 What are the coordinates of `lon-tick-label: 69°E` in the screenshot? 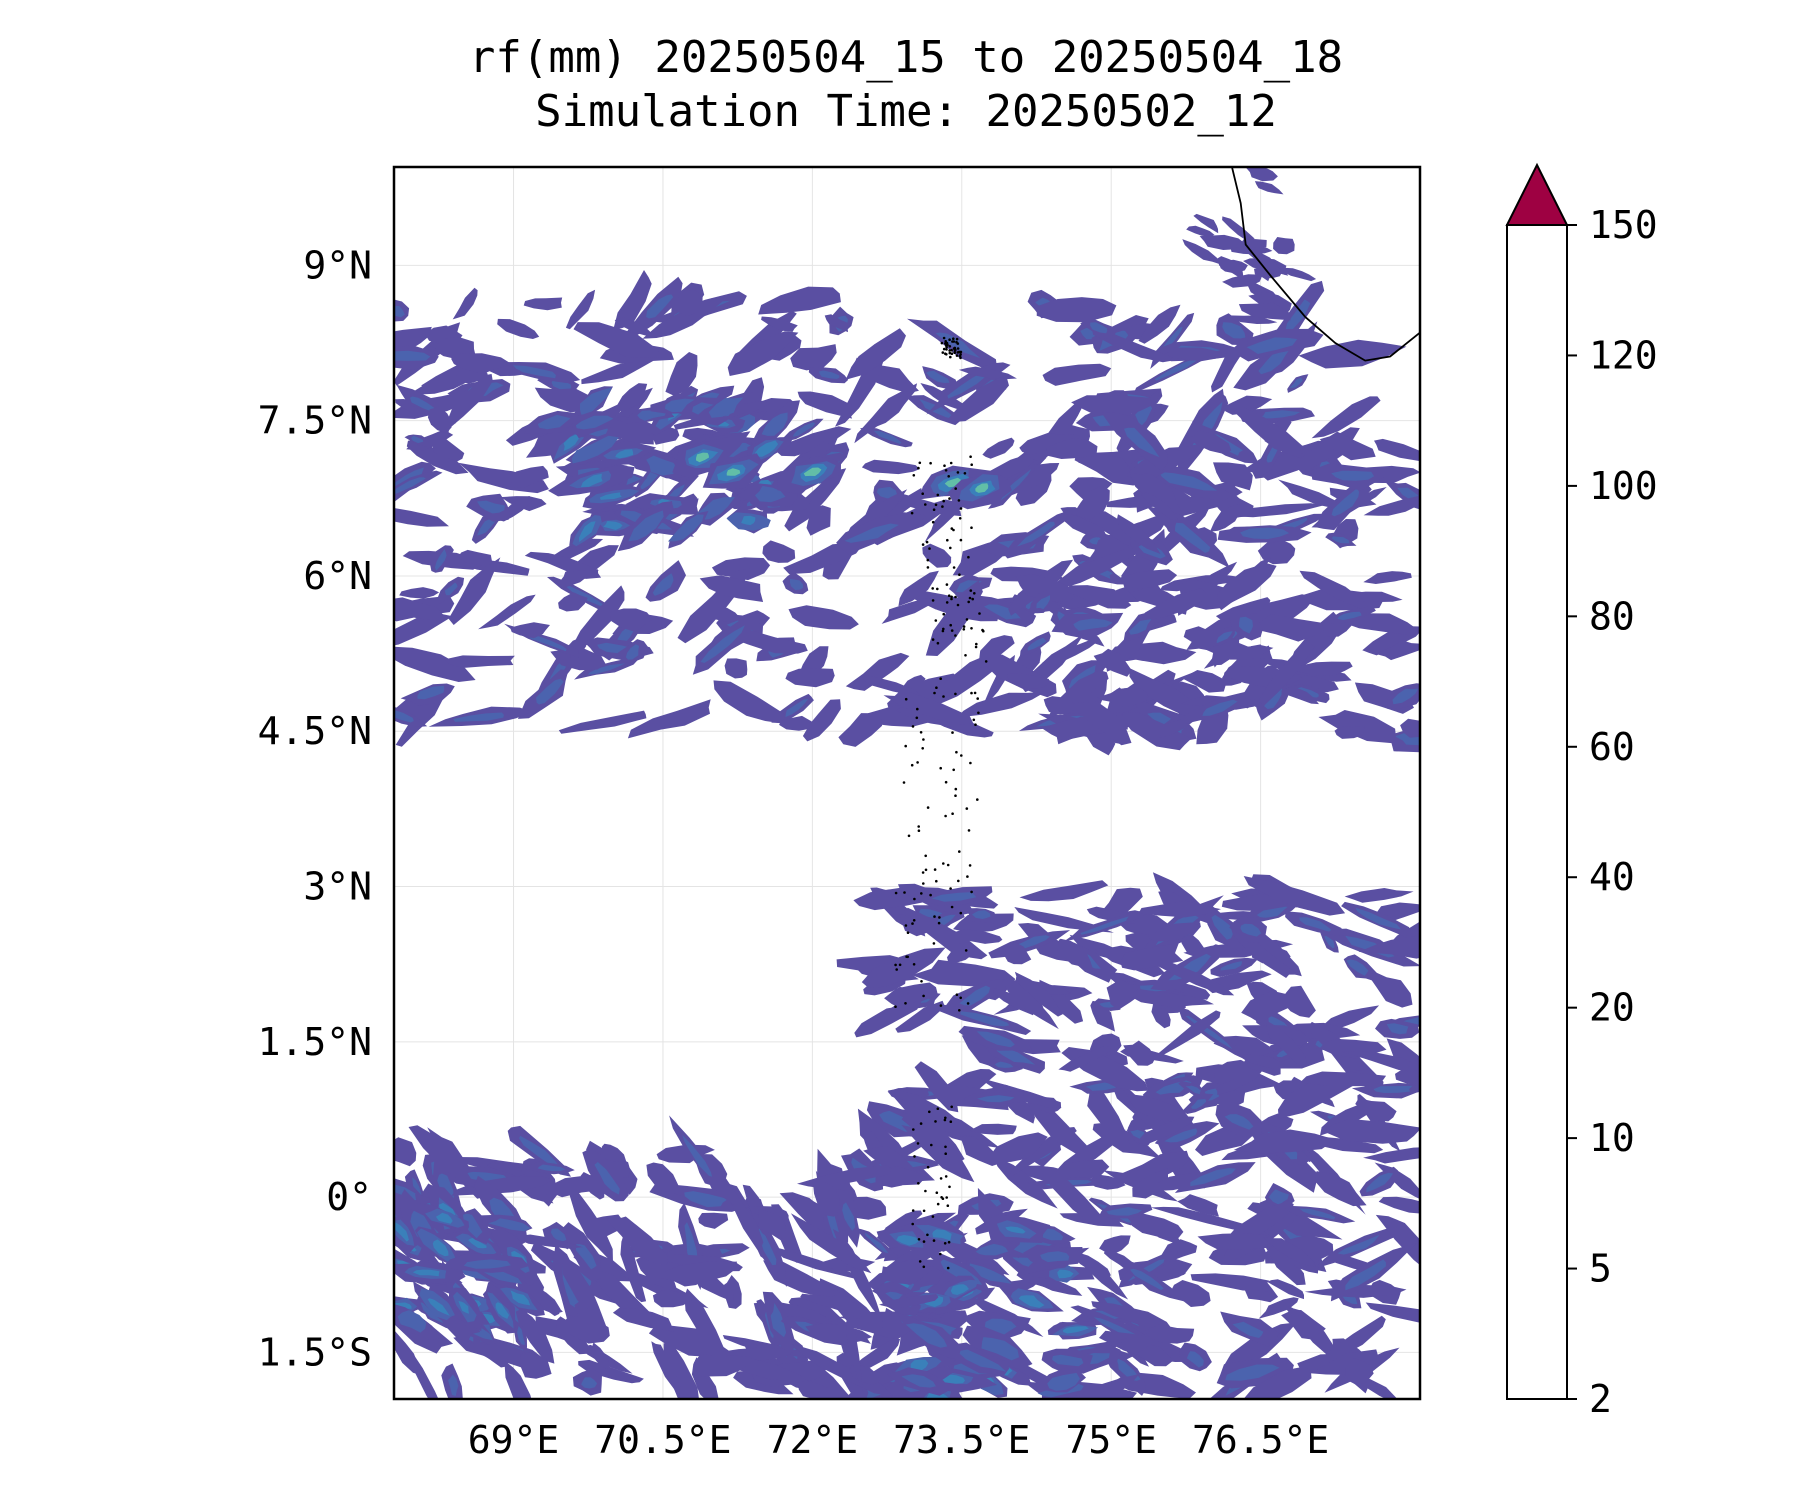 It's located at (514, 1440).